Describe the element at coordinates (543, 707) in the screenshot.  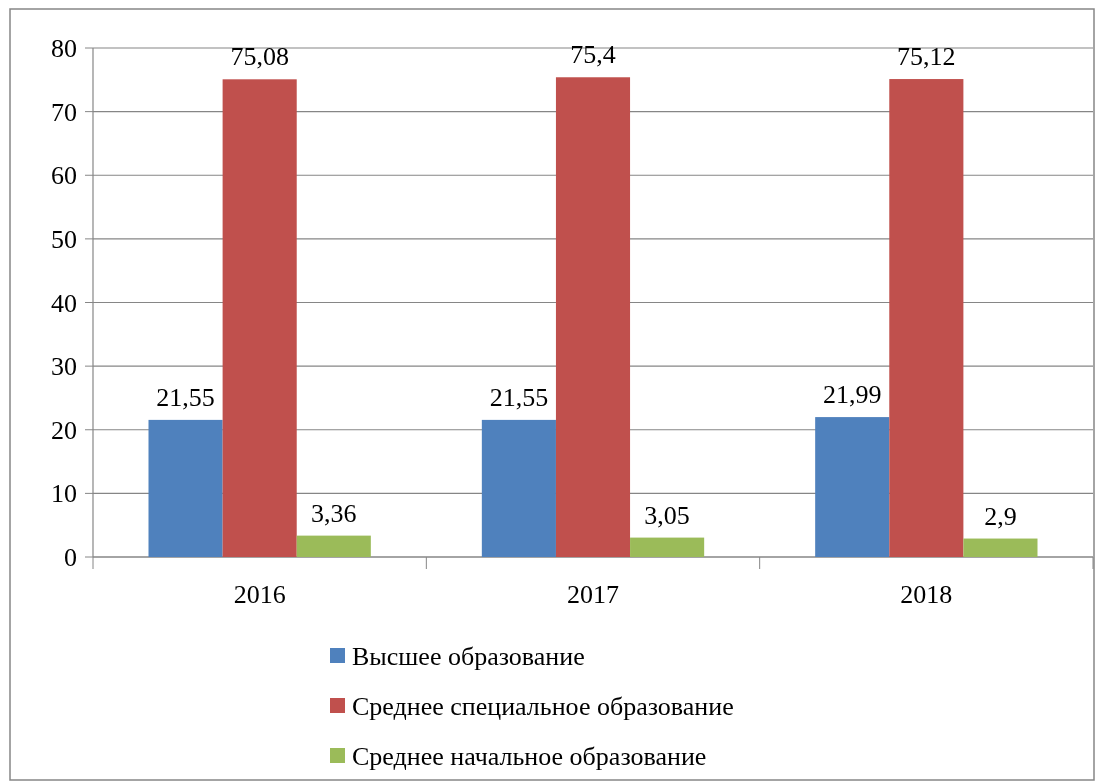
I see `legend-label: Среднее специальное образование` at that location.